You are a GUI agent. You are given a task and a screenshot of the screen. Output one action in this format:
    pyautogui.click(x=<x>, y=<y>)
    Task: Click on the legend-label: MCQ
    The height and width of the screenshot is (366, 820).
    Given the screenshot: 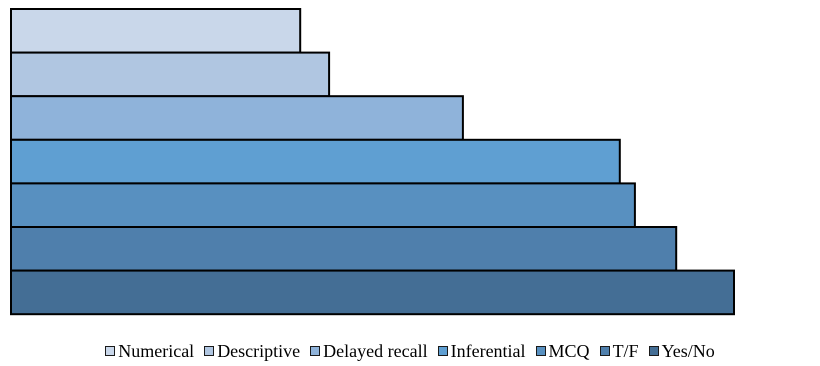 What is the action you would take?
    pyautogui.click(x=569, y=350)
    